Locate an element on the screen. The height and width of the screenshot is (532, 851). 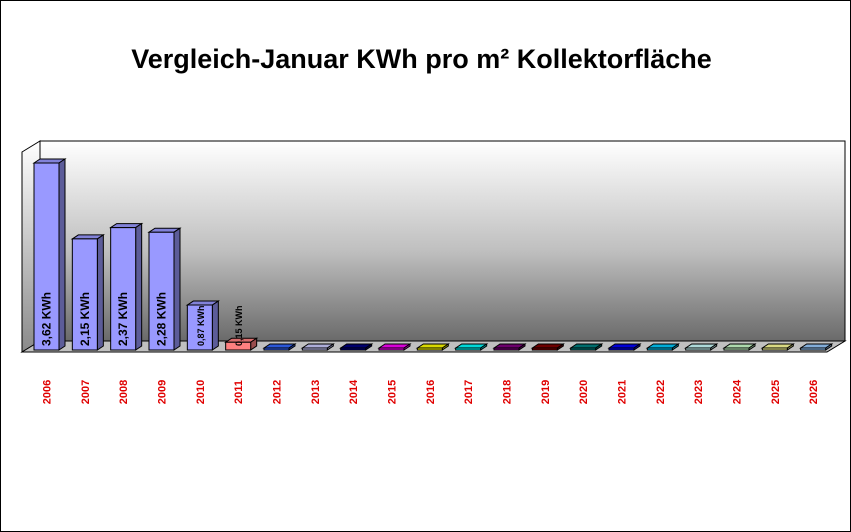
bar-2016 is located at coordinates (432, 347).